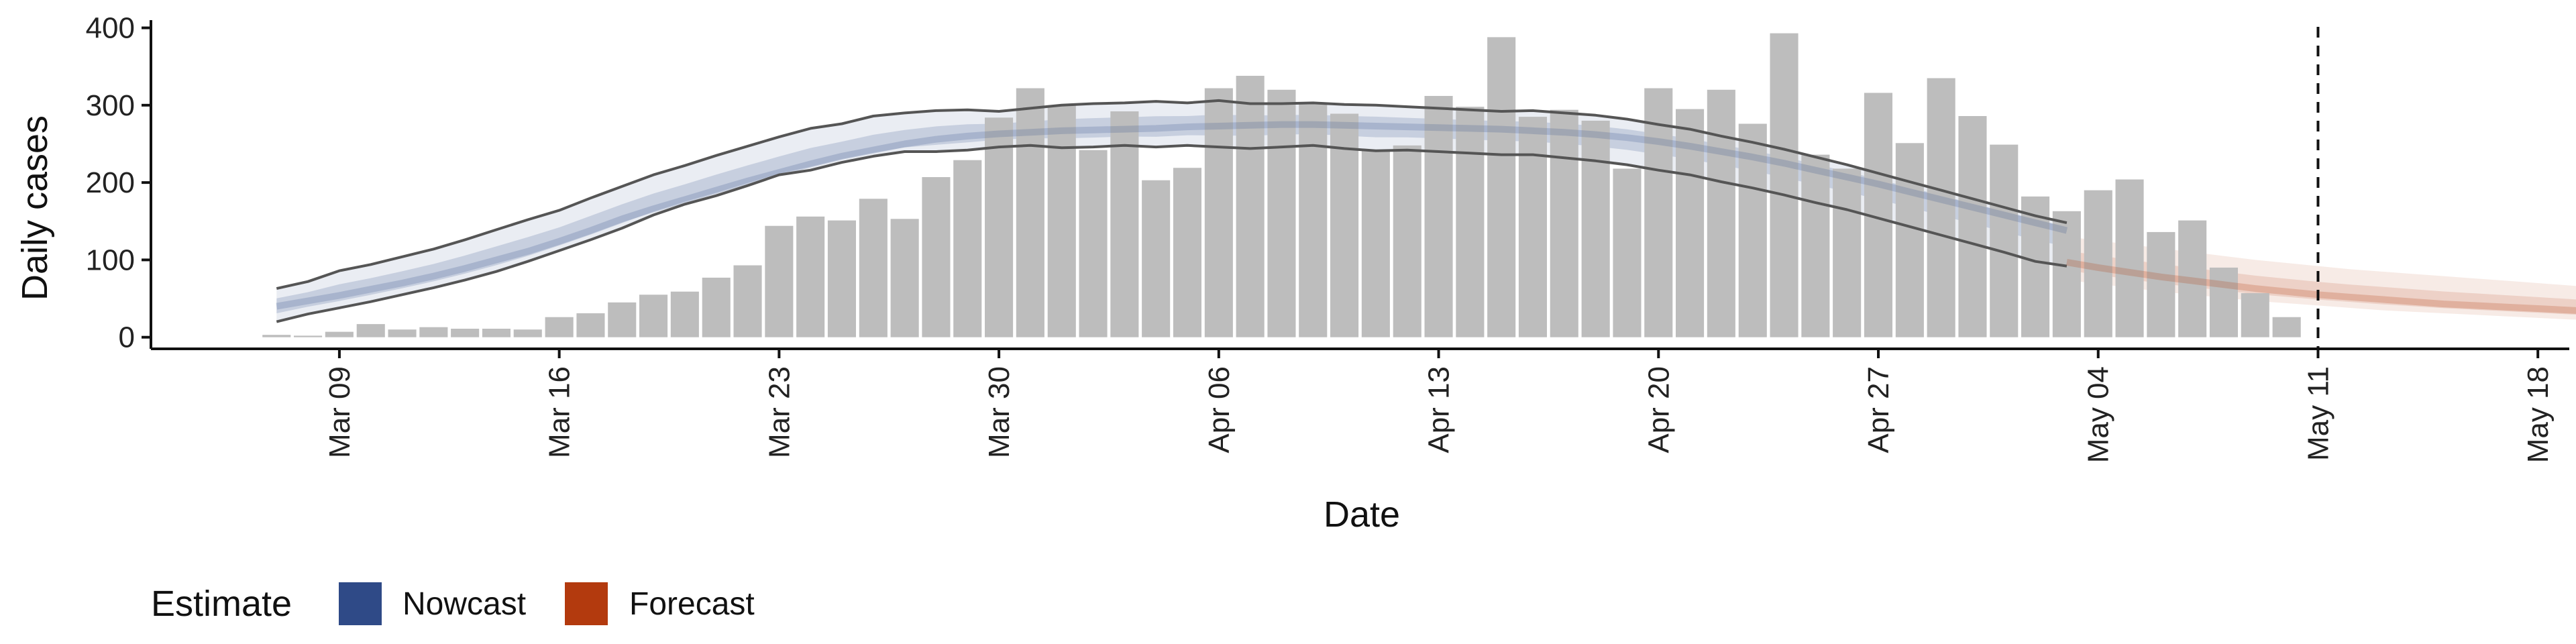 This screenshot has height=644, width=2576. What do you see at coordinates (1219, 409) in the screenshot?
I see `x-tick-label: Apr 06` at bounding box center [1219, 409].